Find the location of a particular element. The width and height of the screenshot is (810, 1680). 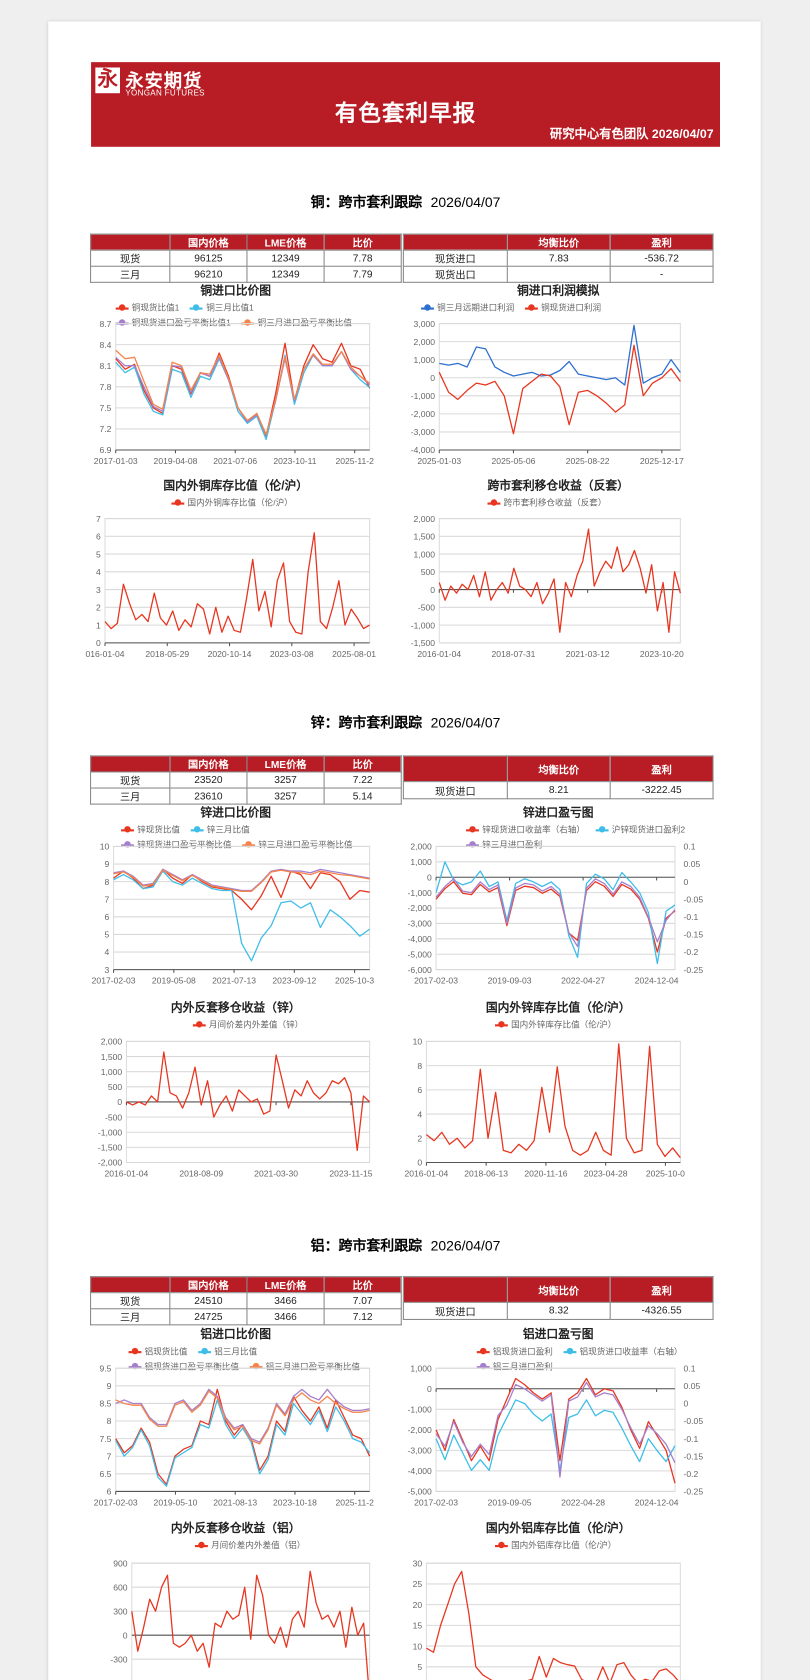

y-tick-label: -5,000 is located at coordinates (420, 954).